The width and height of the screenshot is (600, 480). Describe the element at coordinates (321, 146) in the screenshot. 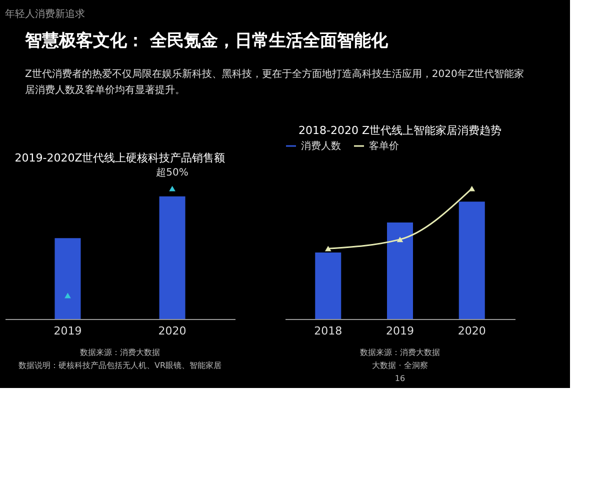

I see `legend-label: 消费人数` at that location.